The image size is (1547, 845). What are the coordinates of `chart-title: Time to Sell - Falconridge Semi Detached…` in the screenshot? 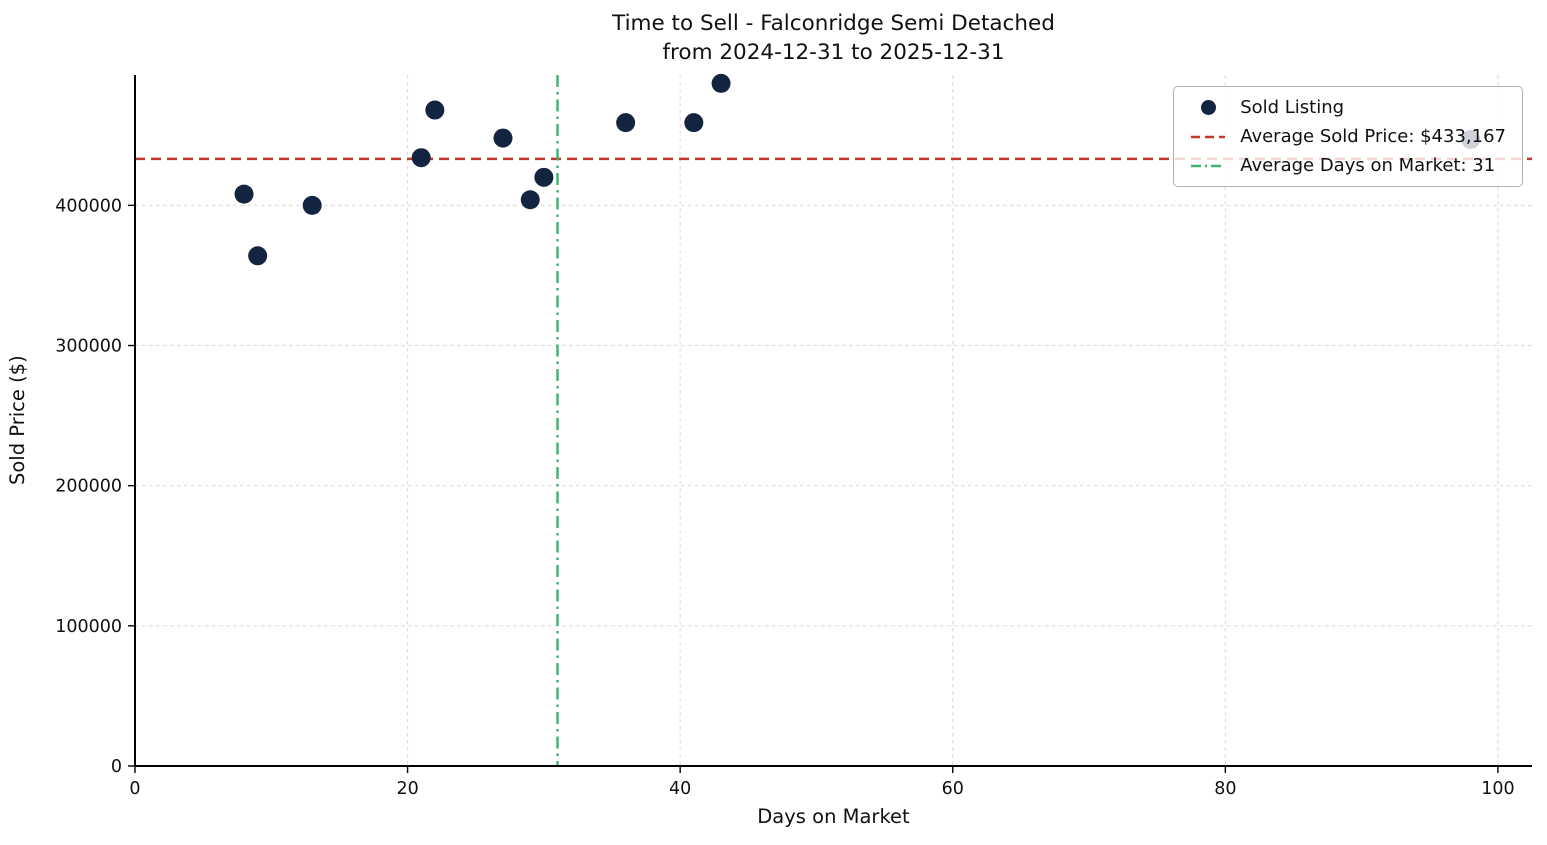 It's located at (833, 39).